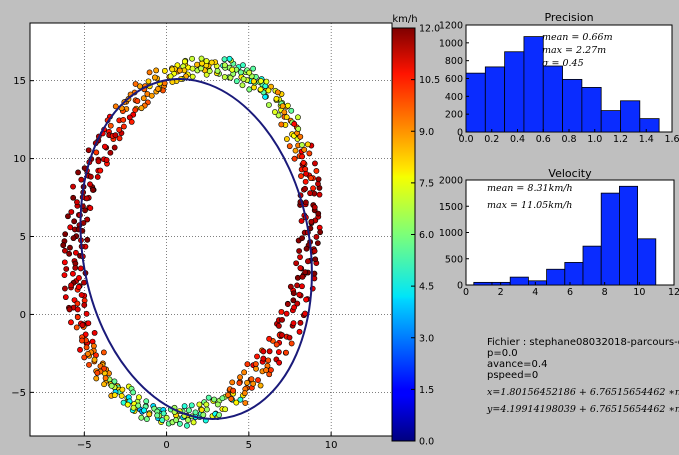  I want to click on colorbar-unit-label: km/h, so click(404, 19).